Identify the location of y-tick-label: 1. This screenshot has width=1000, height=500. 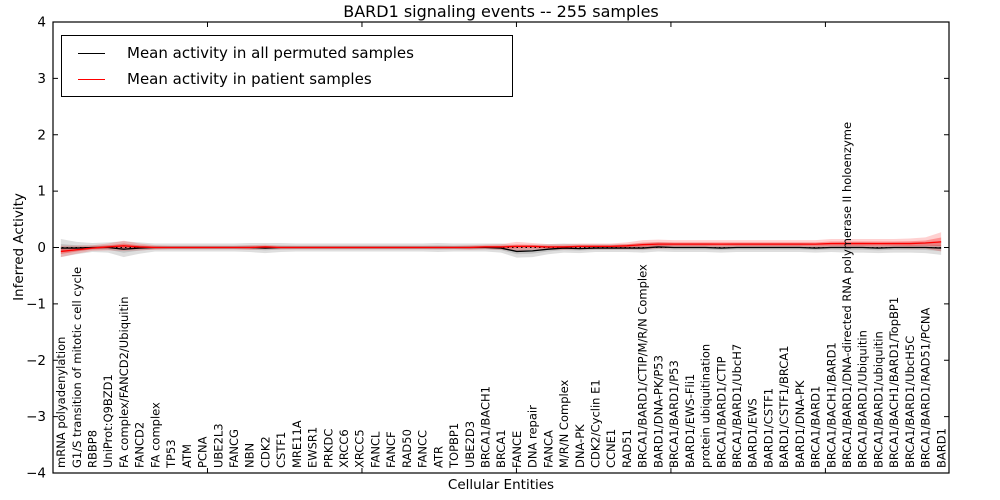
(41, 192).